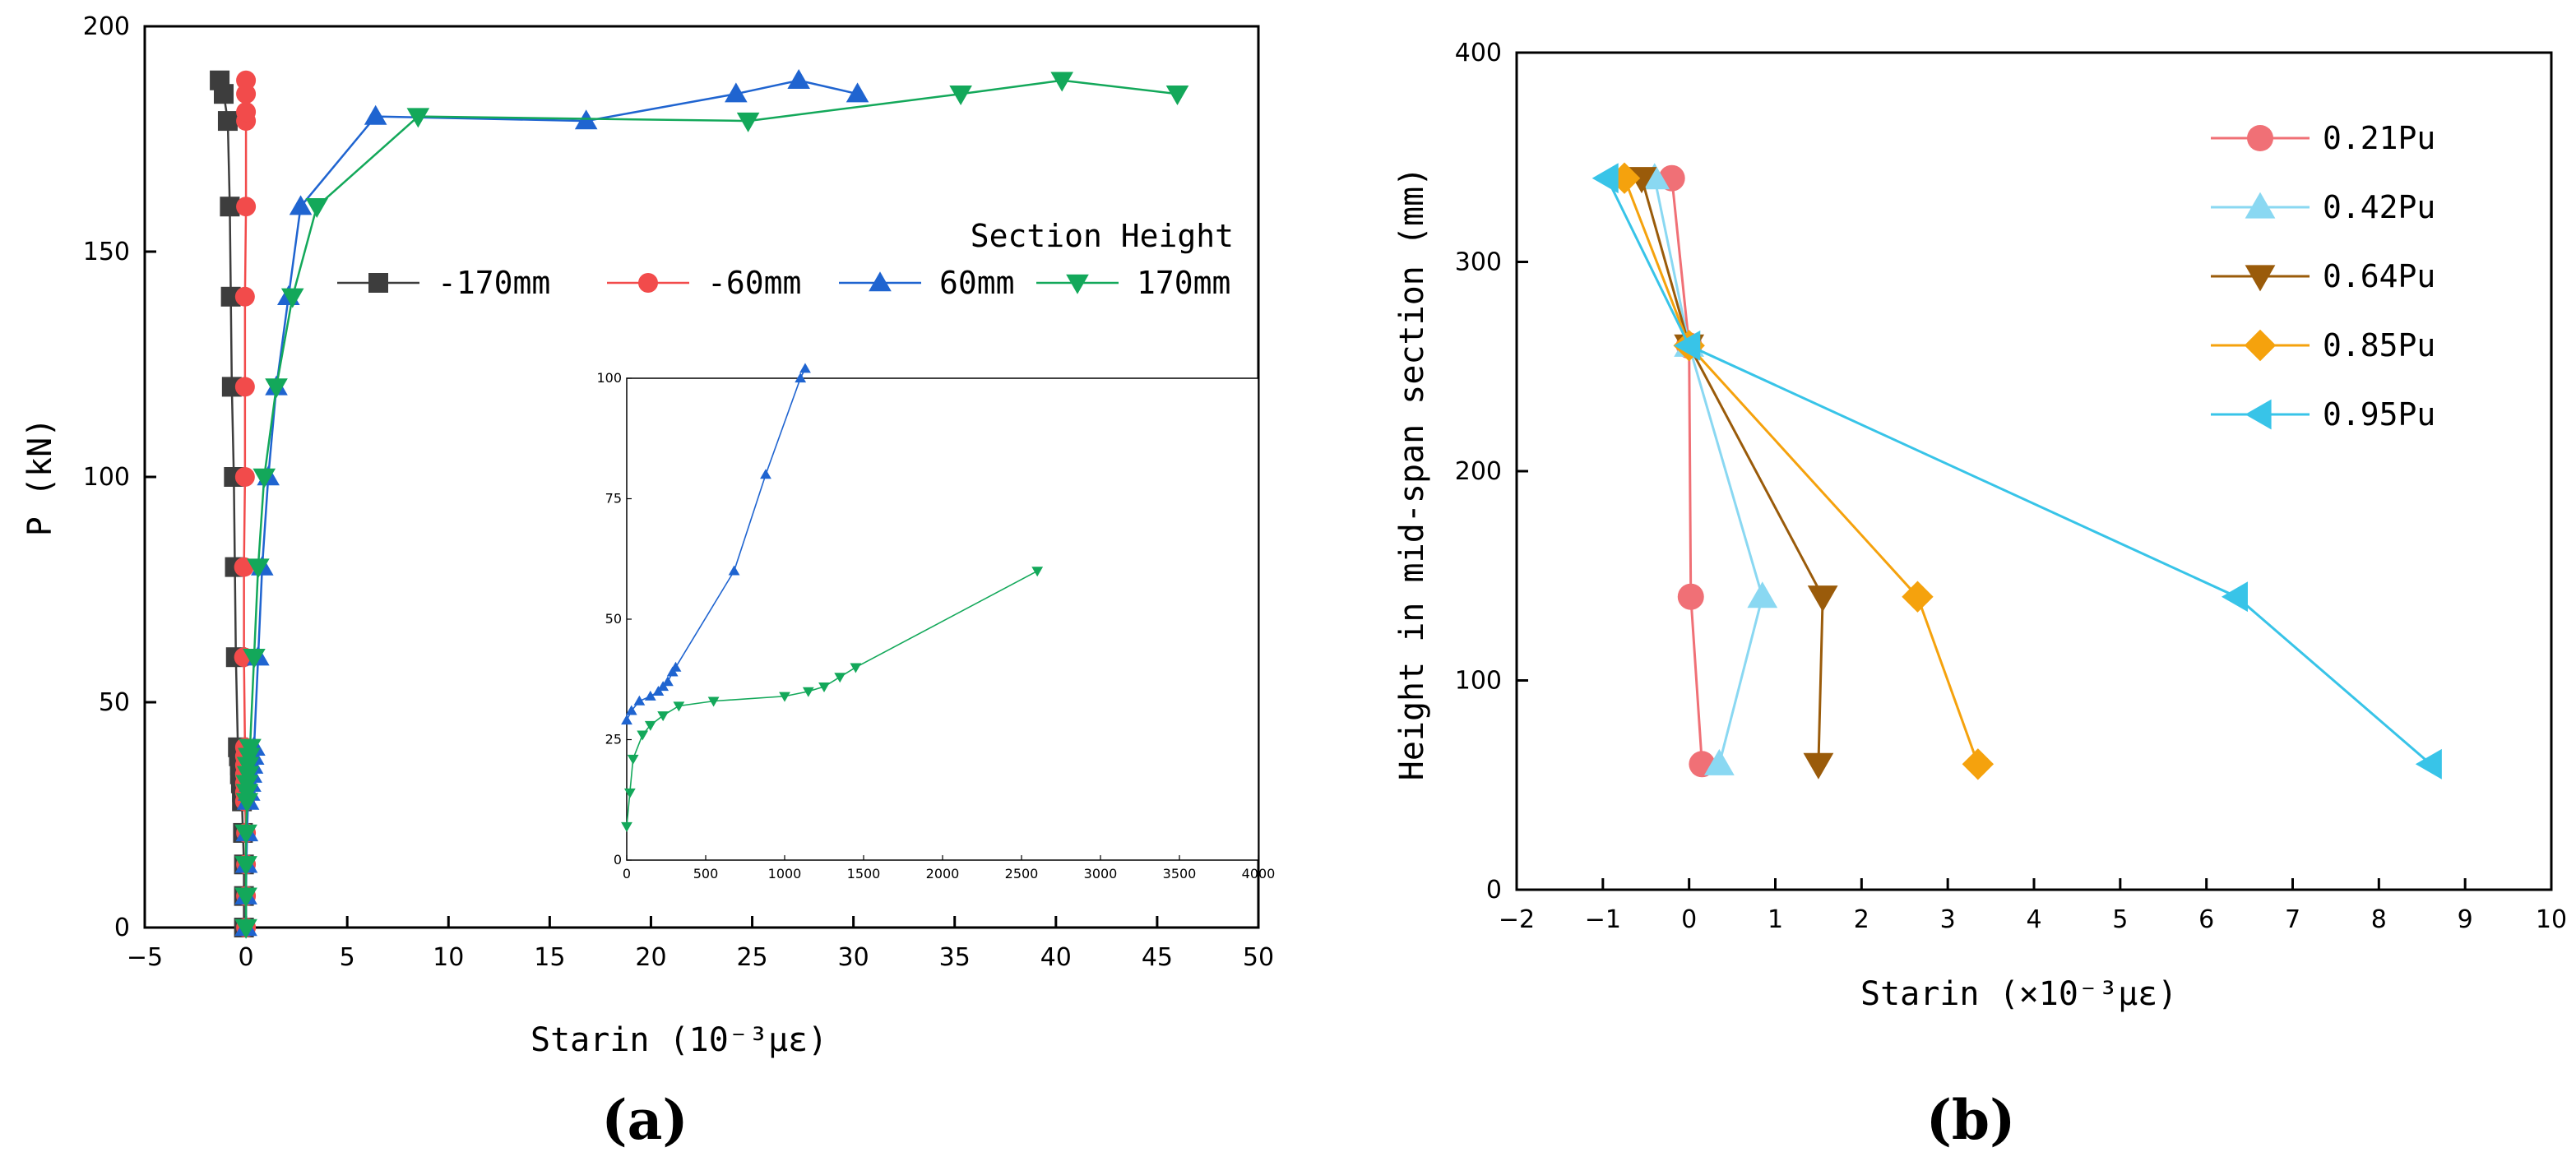  What do you see at coordinates (1101, 873) in the screenshot?
I see `inset-x-tick-label: 3000` at bounding box center [1101, 873].